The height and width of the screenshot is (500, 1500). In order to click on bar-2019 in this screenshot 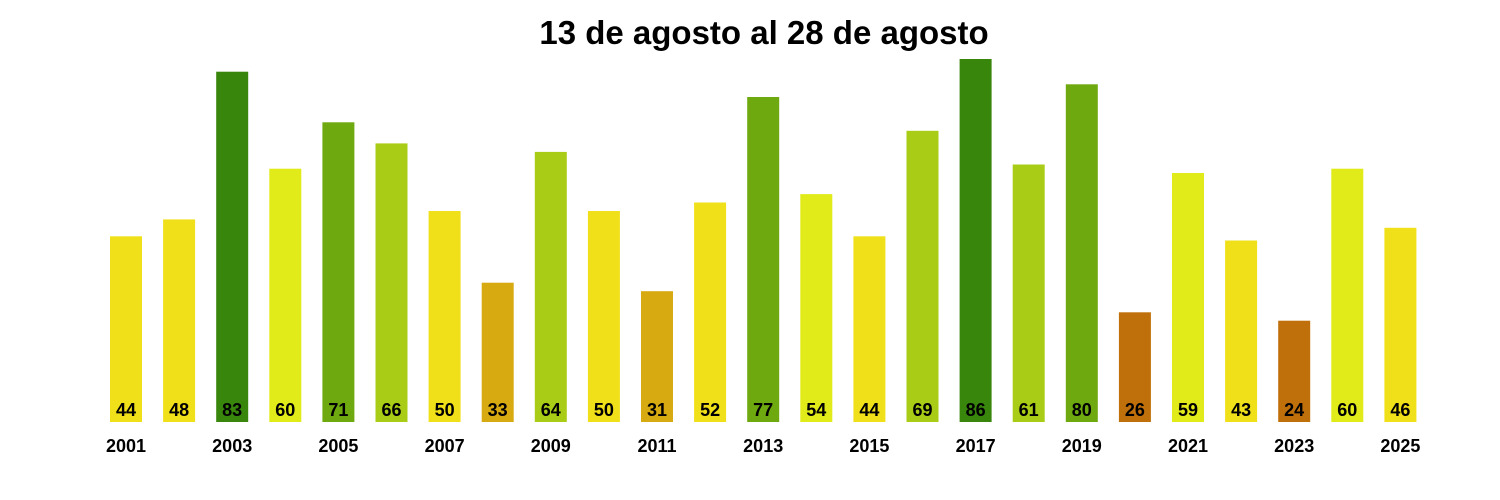, I will do `click(1081, 253)`.